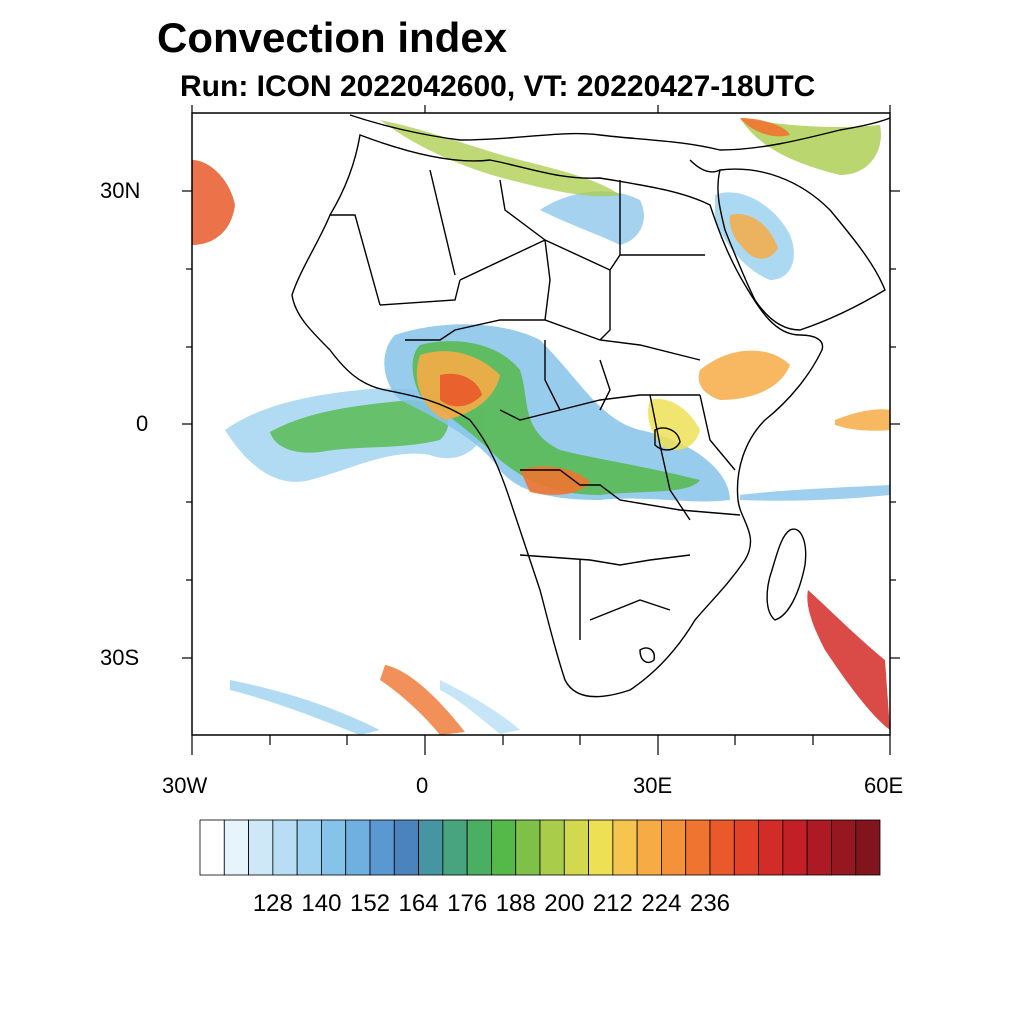 This screenshot has width=1024, height=1024. Describe the element at coordinates (272, 903) in the screenshot. I see `colorbar-tick-label: 128` at that location.